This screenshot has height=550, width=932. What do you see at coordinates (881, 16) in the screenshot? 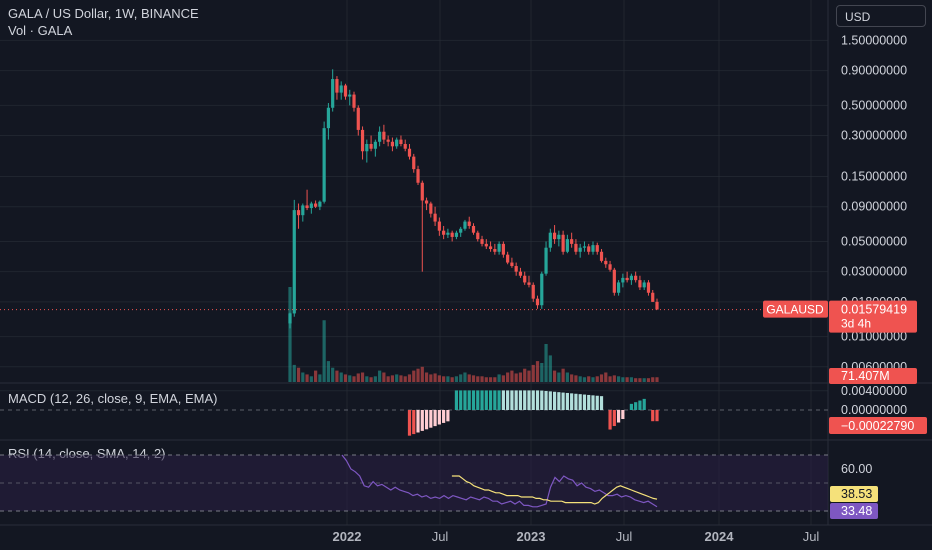
I see `currency-selector: USD` at bounding box center [881, 16].